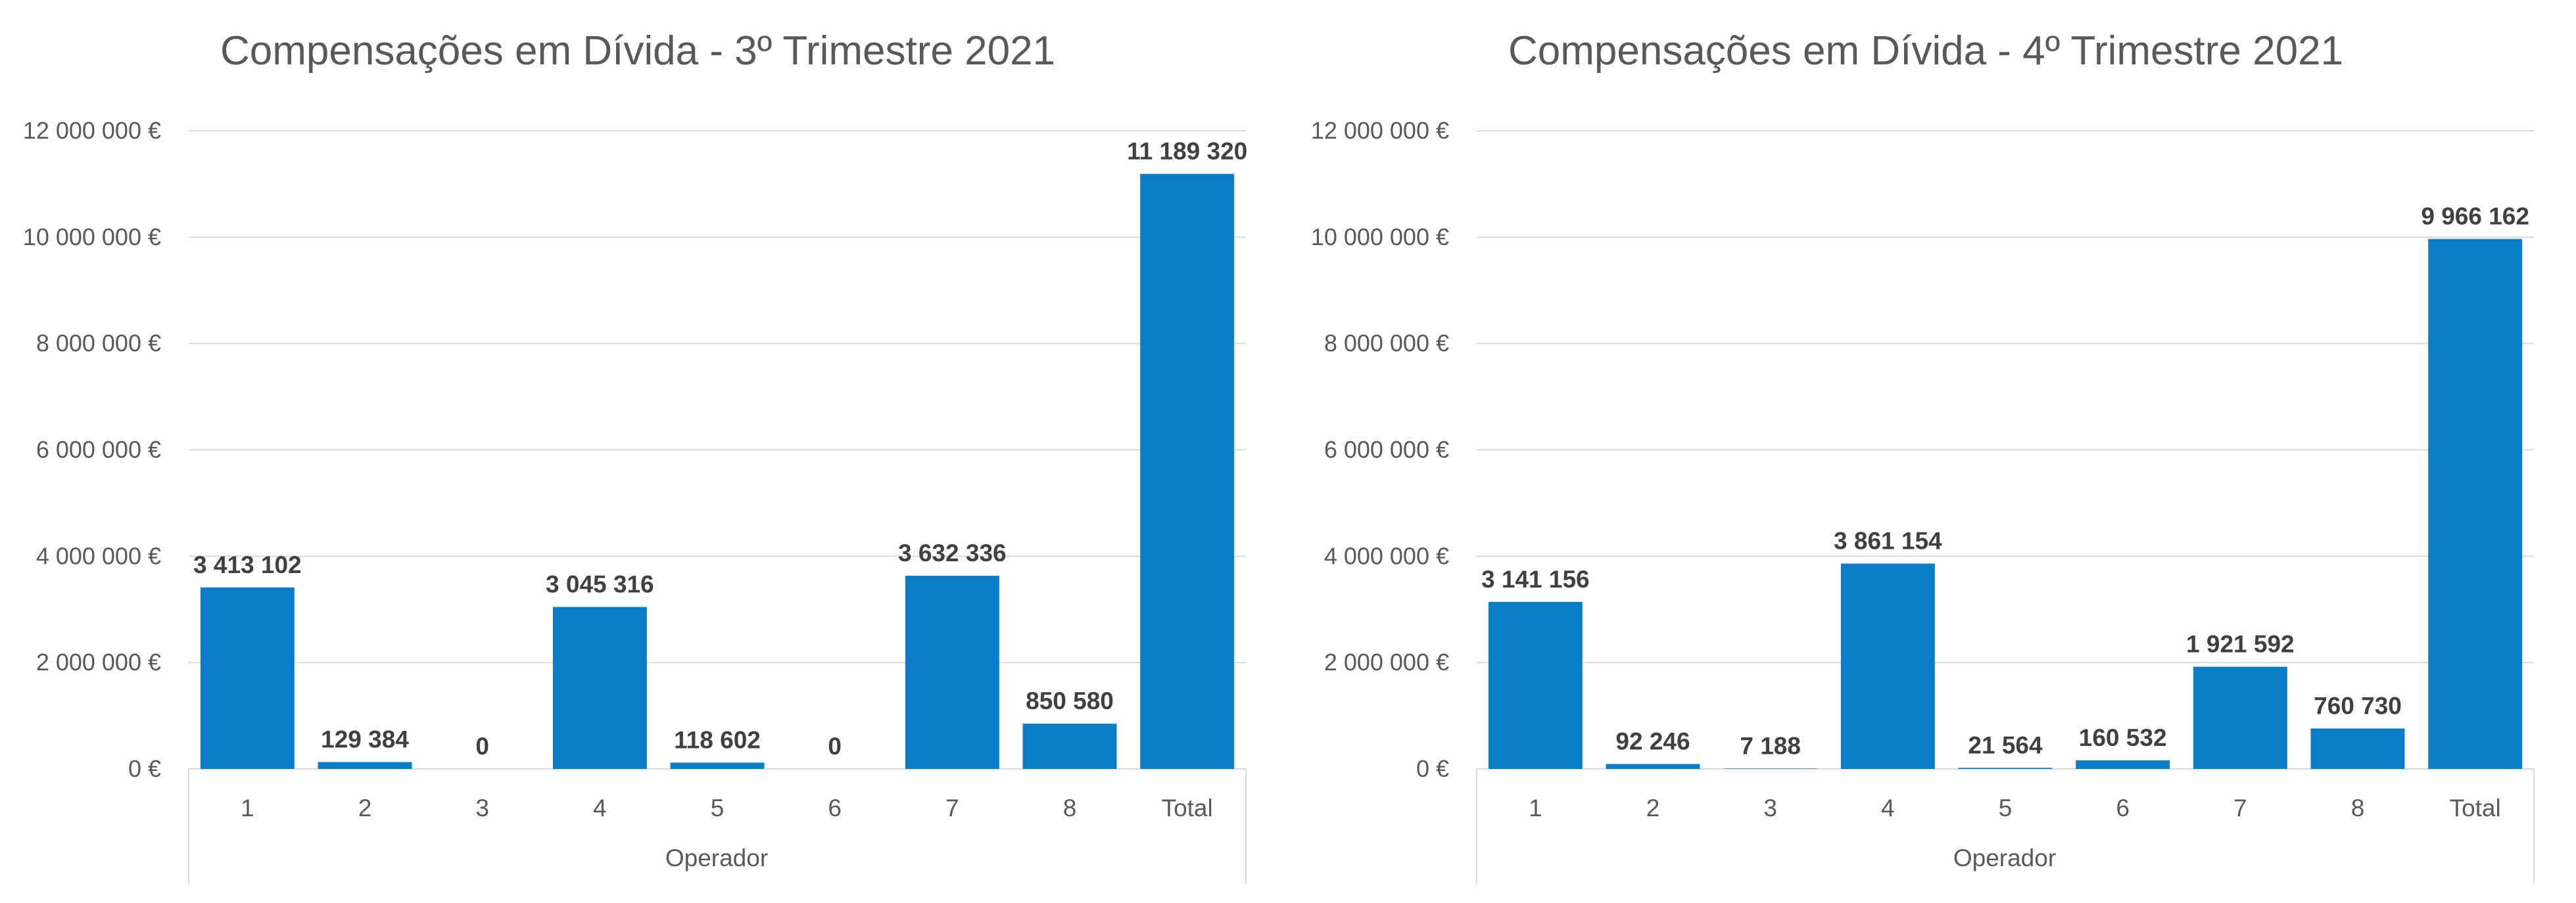  I want to click on data-label: 3 413 102, so click(248, 564).